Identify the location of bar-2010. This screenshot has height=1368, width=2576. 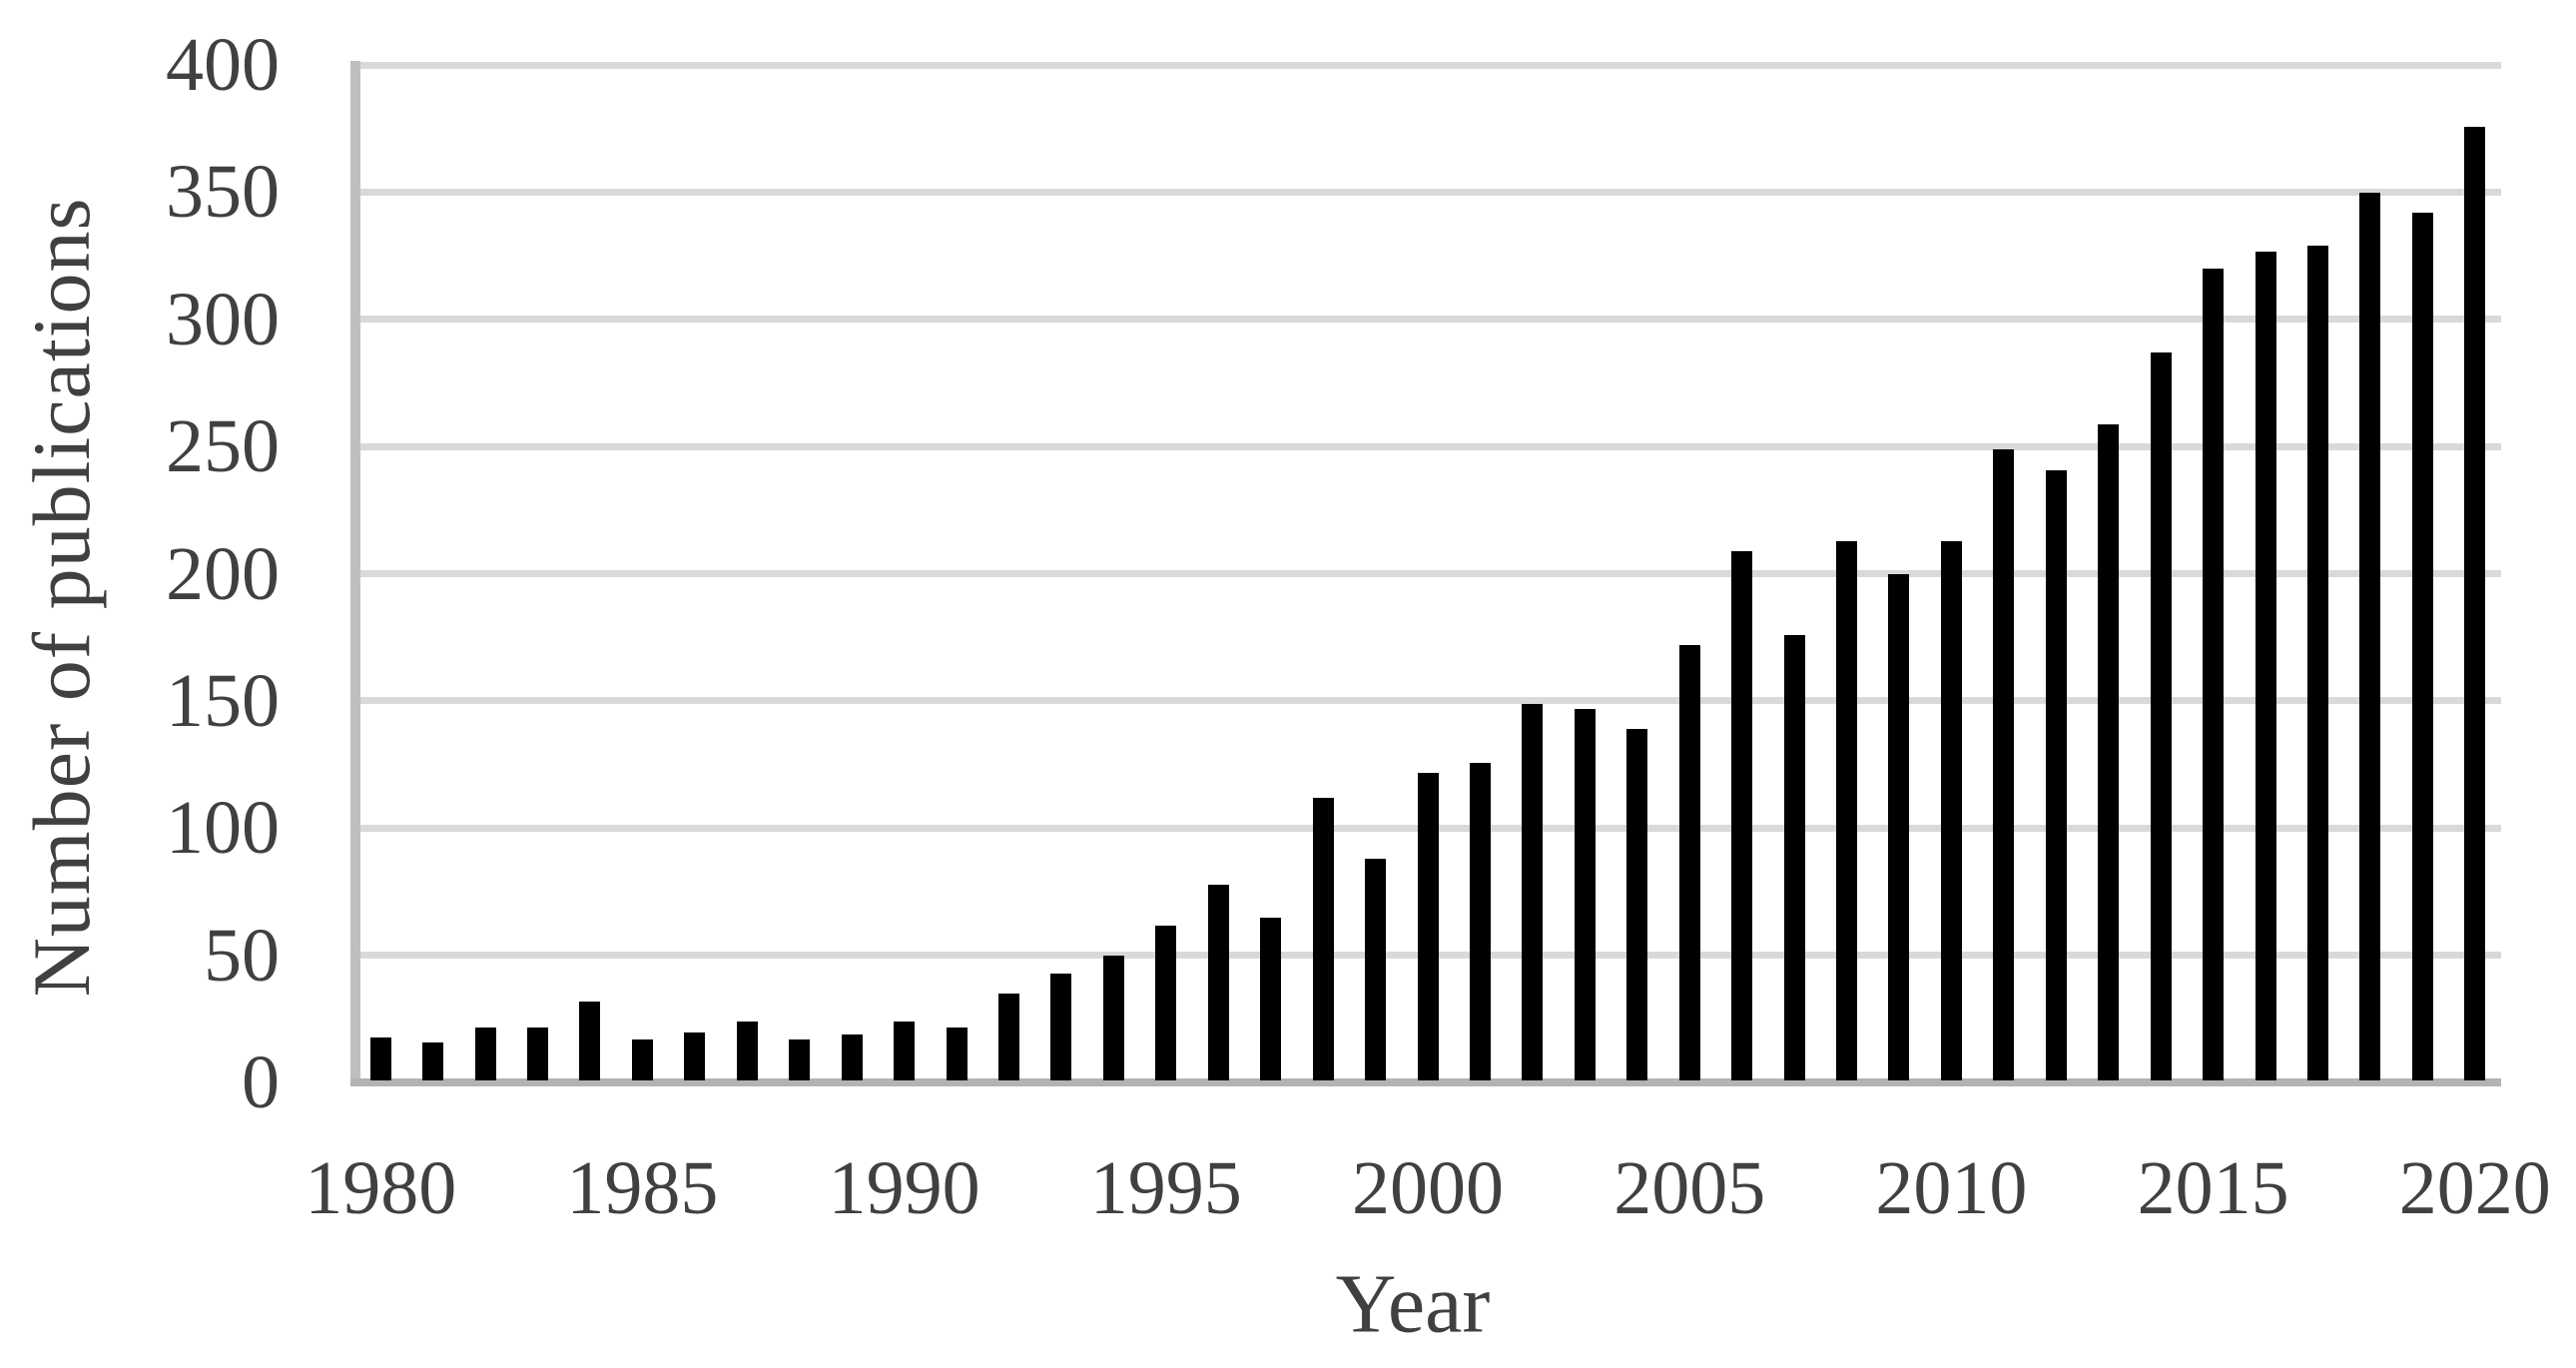
(1951, 810).